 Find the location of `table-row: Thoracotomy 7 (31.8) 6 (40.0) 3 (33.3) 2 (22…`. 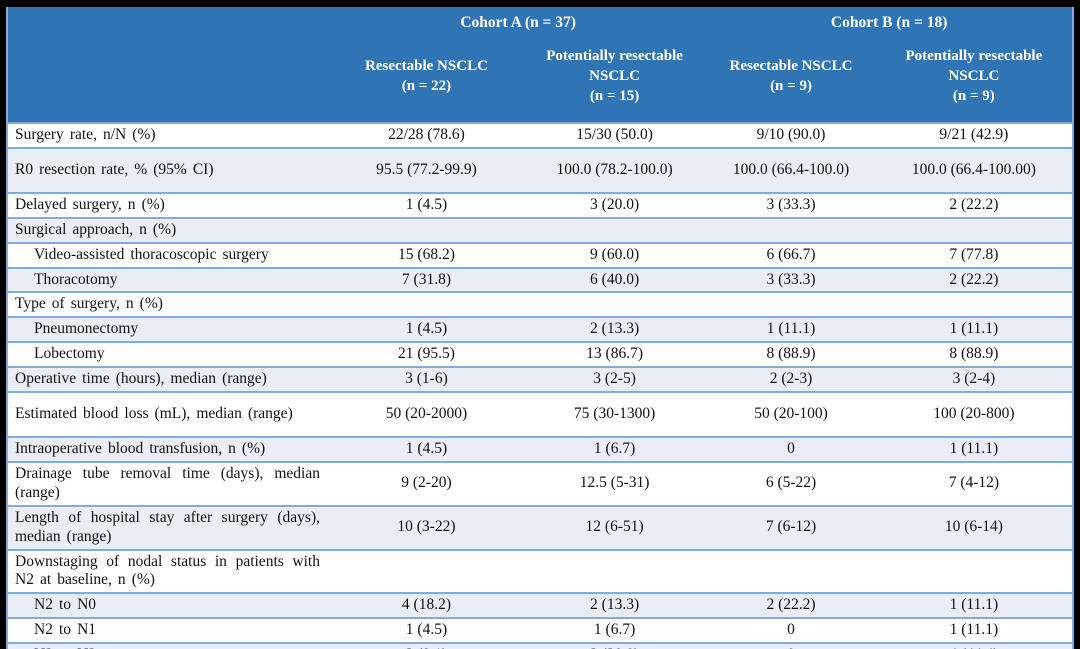

table-row: Thoracotomy 7 (31.8) 6 (40.0) 3 (33.3) 2 (22… is located at coordinates (540, 279).